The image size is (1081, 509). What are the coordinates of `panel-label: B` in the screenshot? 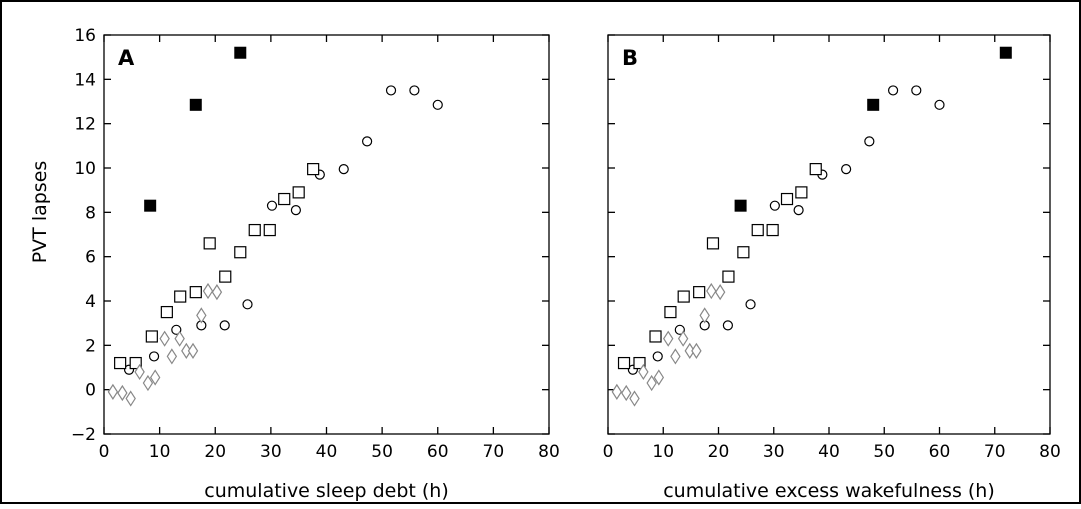 It's located at (630, 58).